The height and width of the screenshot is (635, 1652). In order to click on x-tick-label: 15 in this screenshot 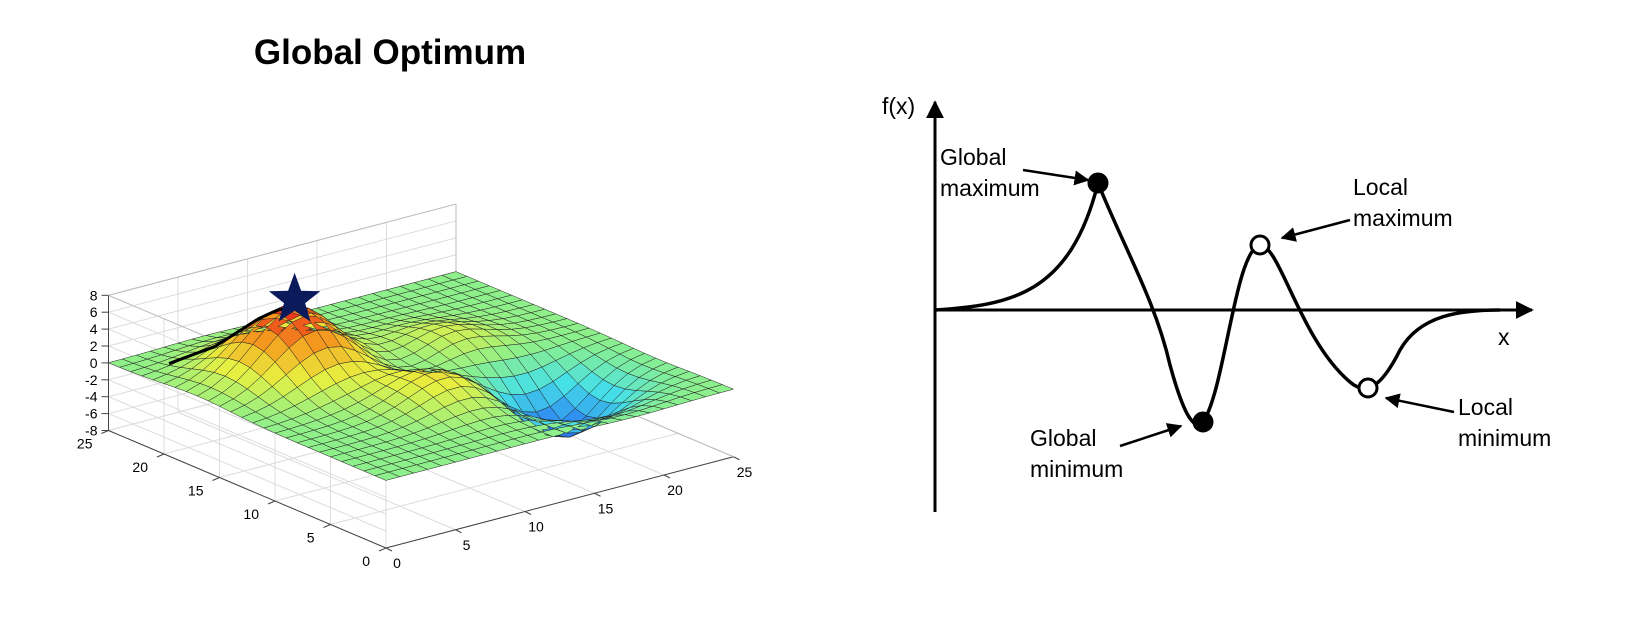, I will do `click(606, 508)`.